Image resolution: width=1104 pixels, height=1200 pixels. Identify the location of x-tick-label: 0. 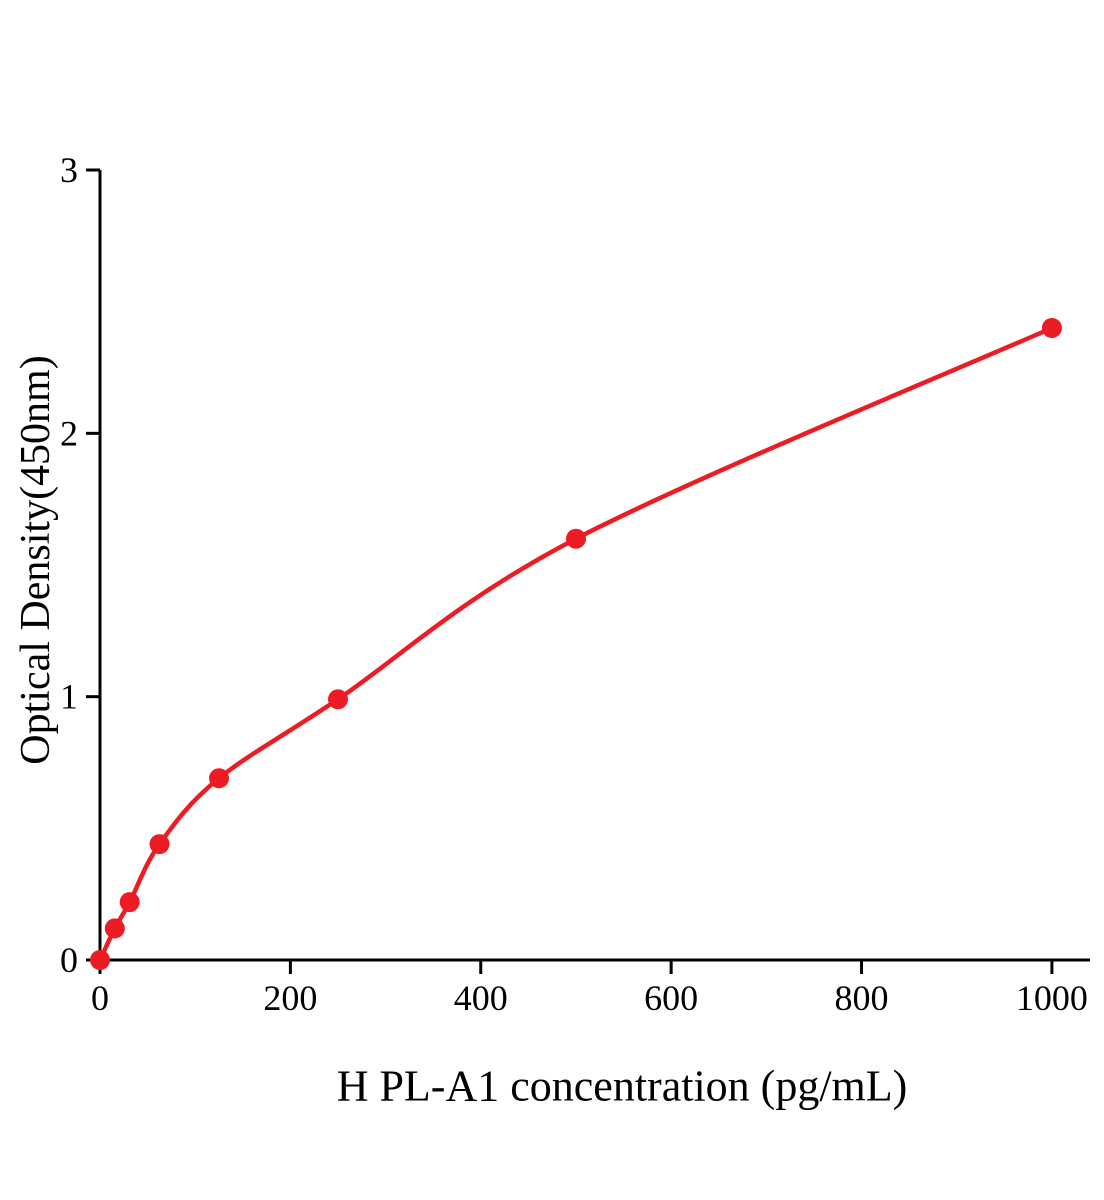
(100, 998).